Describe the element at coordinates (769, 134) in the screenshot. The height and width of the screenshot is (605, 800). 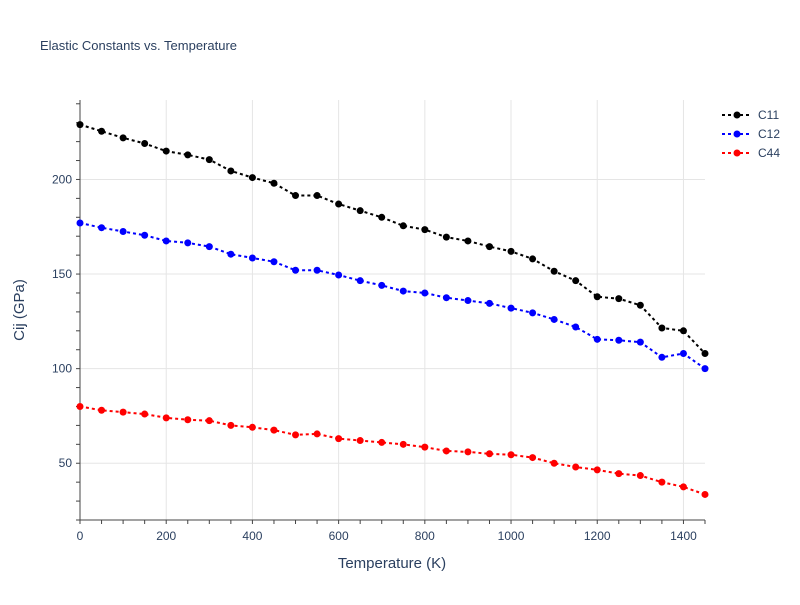
I see `legend-label: C12` at that location.